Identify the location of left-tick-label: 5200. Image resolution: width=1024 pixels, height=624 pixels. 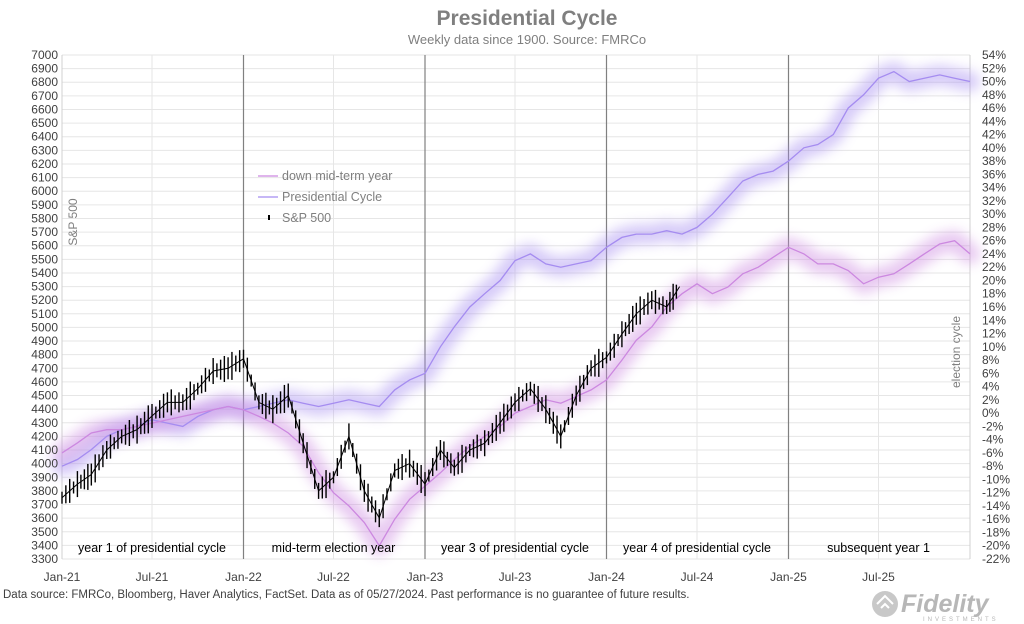
(44, 300).